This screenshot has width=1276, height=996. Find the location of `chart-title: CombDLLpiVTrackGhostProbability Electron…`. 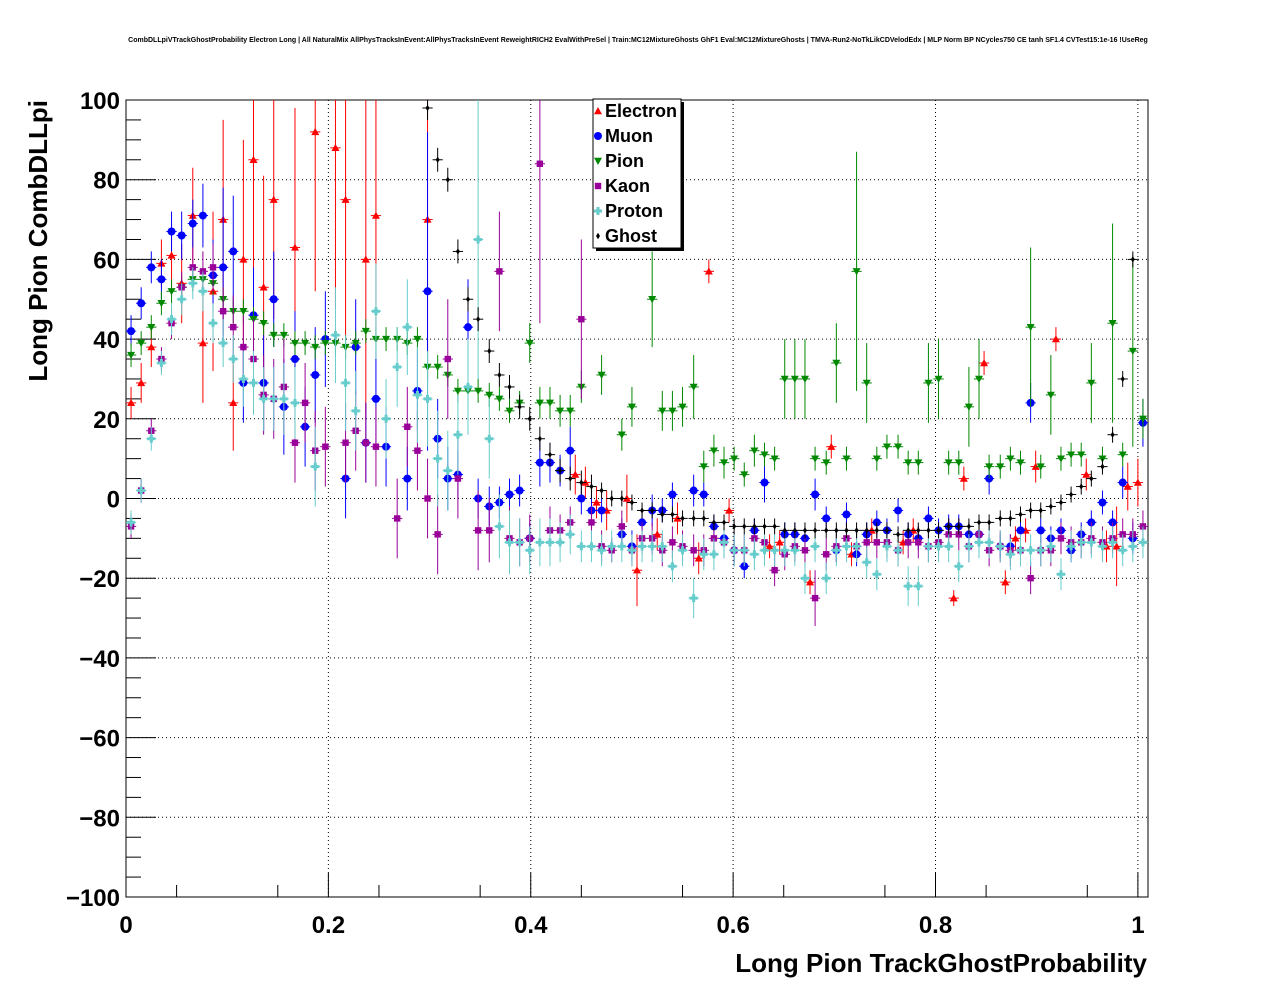

chart-title: CombDLLpiVTrackGhostProbability Electron… is located at coordinates (638, 40).